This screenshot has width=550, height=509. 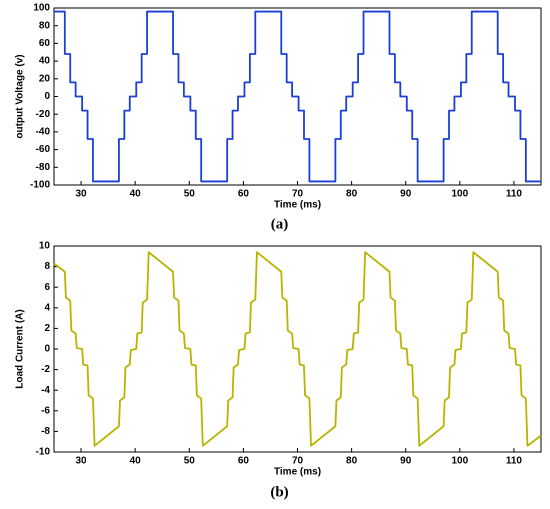 I want to click on y-tick-label: -4, so click(x=45, y=390).